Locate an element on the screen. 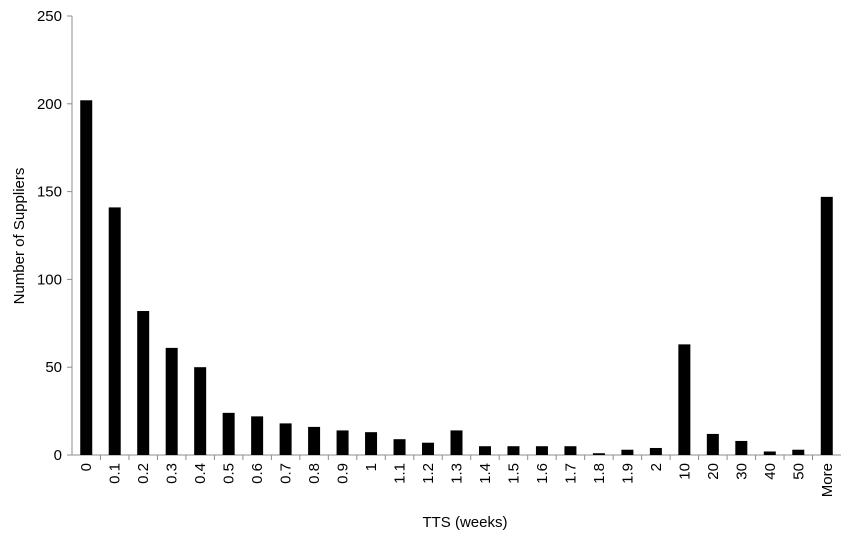 The width and height of the screenshot is (841, 535). y-axis: 0 50 100 150 200 250 Number of Suppliers is located at coordinates (42, 236).